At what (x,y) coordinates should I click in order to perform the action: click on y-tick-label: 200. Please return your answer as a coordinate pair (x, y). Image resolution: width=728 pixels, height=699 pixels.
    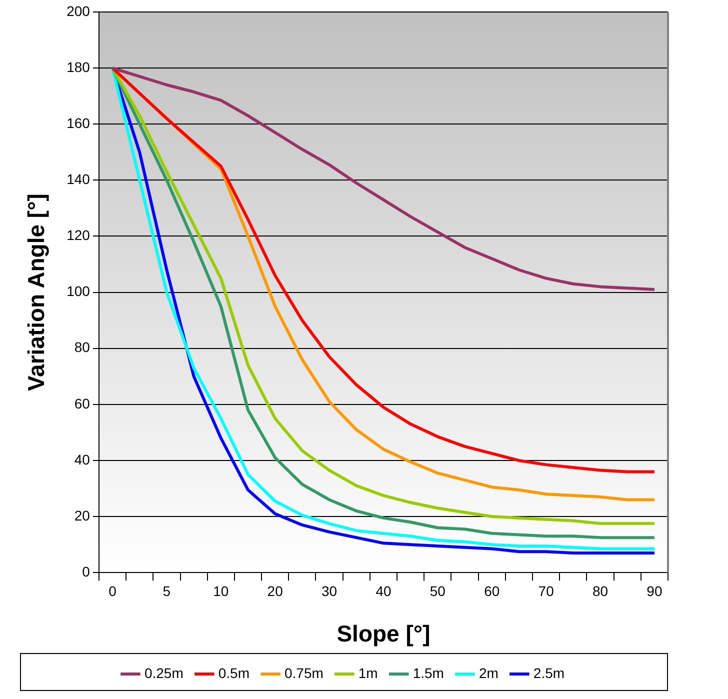
    Looking at the image, I should click on (78, 10).